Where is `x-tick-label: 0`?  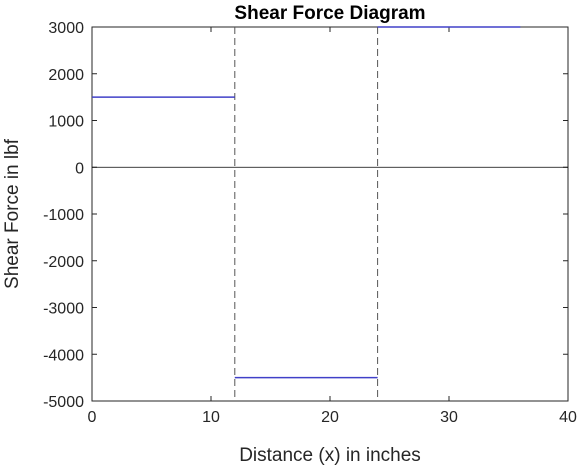 x-tick-label: 0 is located at coordinates (92, 417).